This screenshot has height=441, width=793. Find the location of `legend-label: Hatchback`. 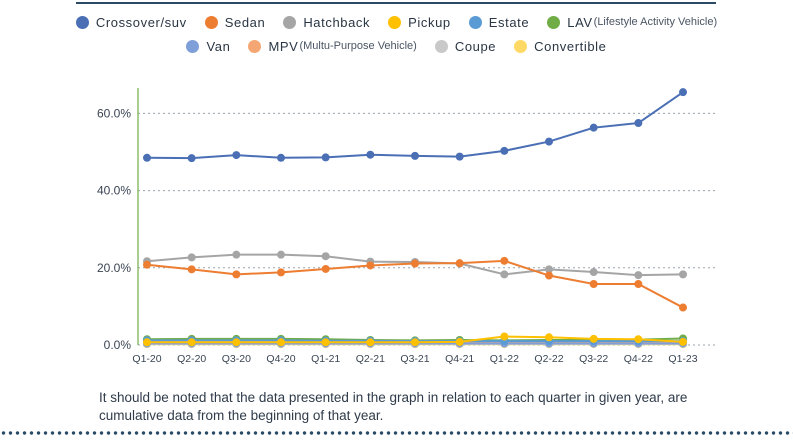

legend-label: Hatchback is located at coordinates (337, 22).